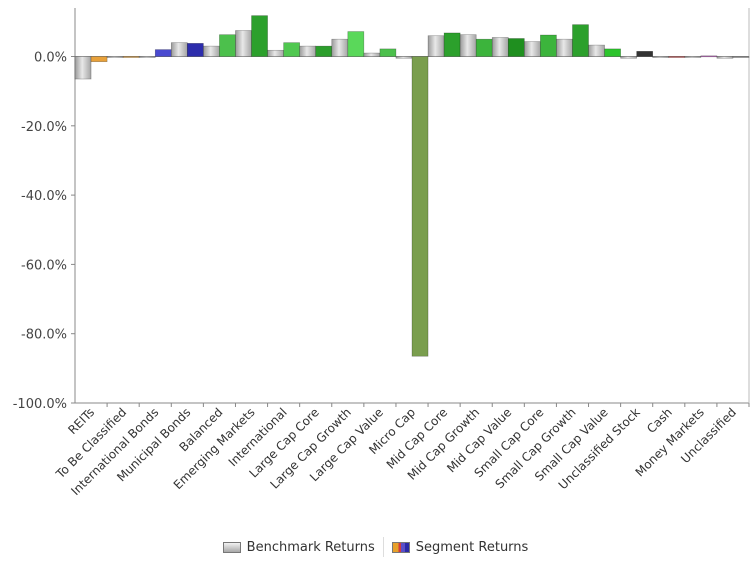  What do you see at coordinates (401, 547) in the screenshot?
I see `legend-swatch-segment` at bounding box center [401, 547].